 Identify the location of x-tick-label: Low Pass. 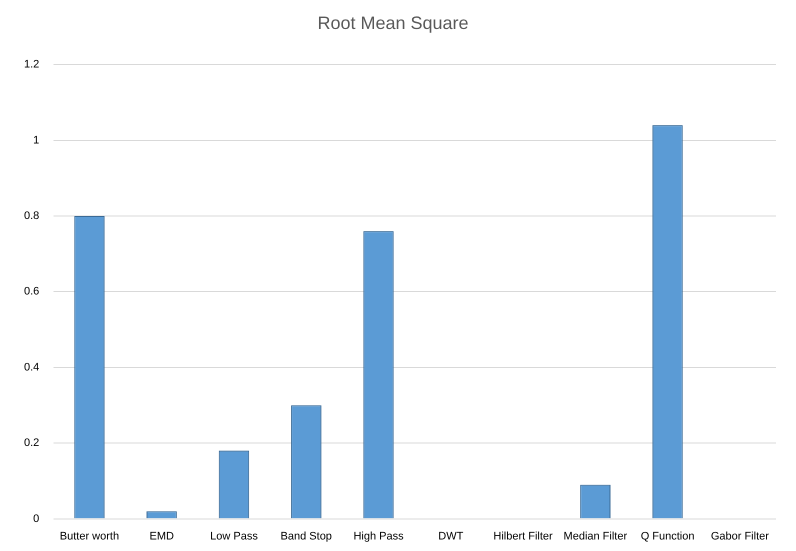
(234, 536).